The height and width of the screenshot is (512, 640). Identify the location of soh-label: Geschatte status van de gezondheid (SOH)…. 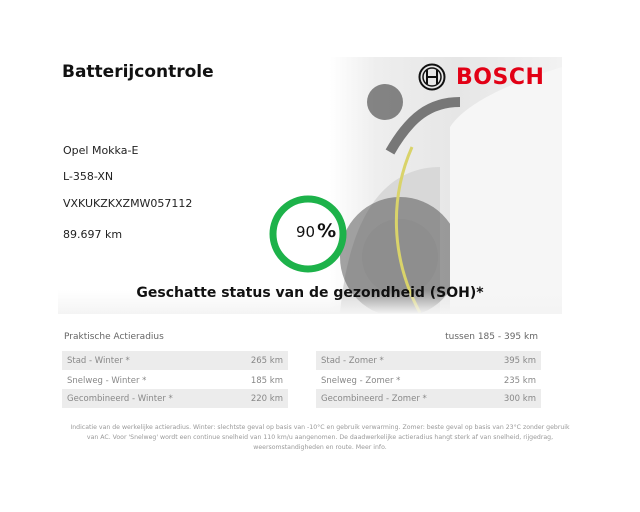
(310, 293).